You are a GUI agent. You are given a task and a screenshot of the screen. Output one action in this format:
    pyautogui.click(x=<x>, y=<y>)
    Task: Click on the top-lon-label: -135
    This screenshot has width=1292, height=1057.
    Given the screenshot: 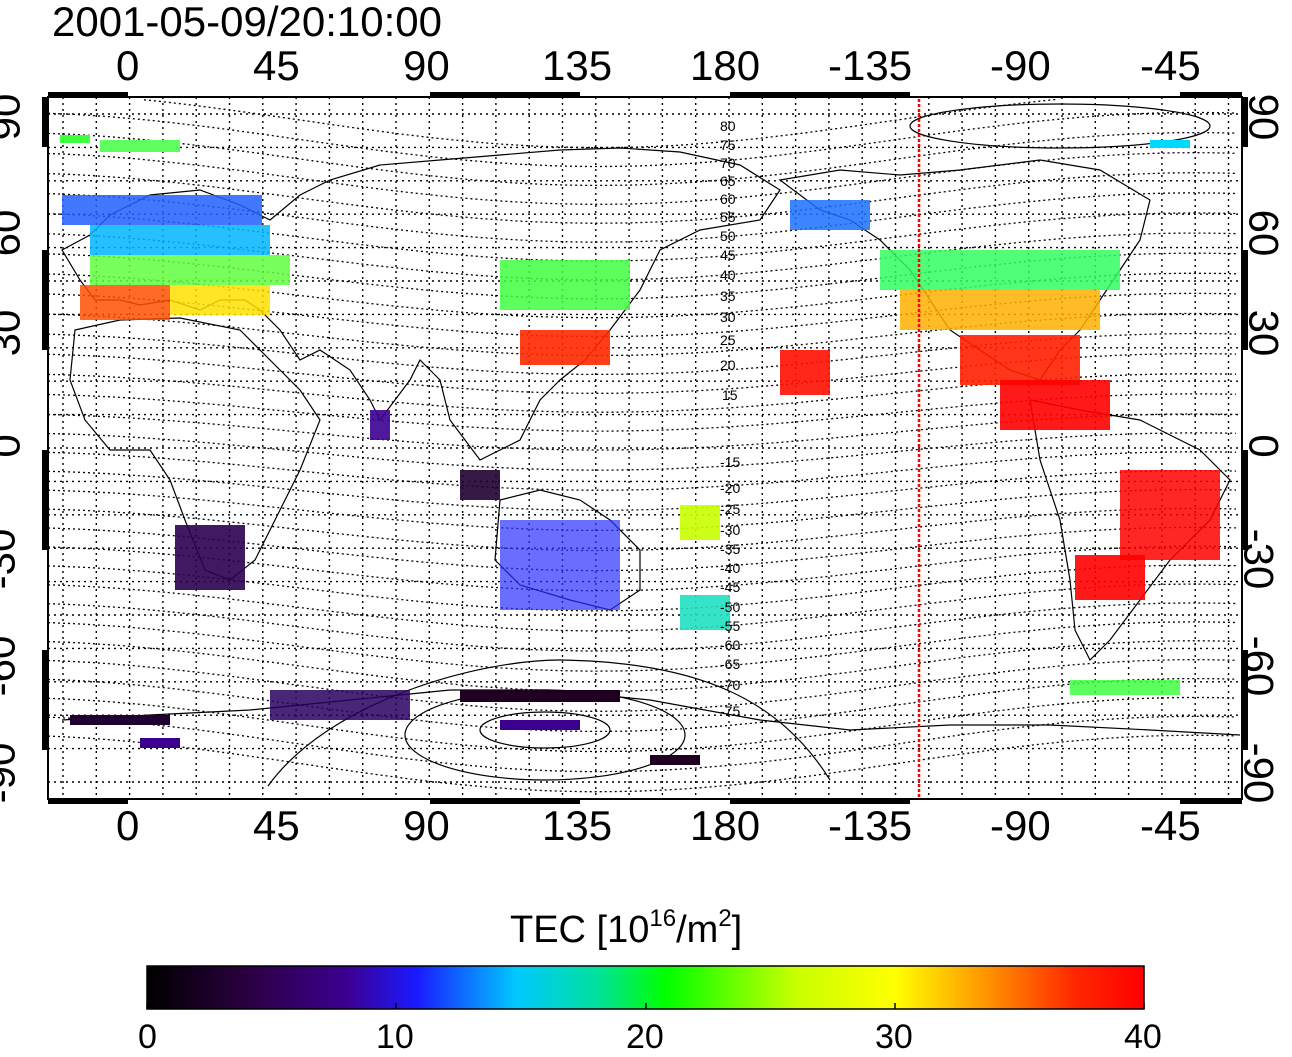 What is the action you would take?
    pyautogui.click(x=870, y=65)
    